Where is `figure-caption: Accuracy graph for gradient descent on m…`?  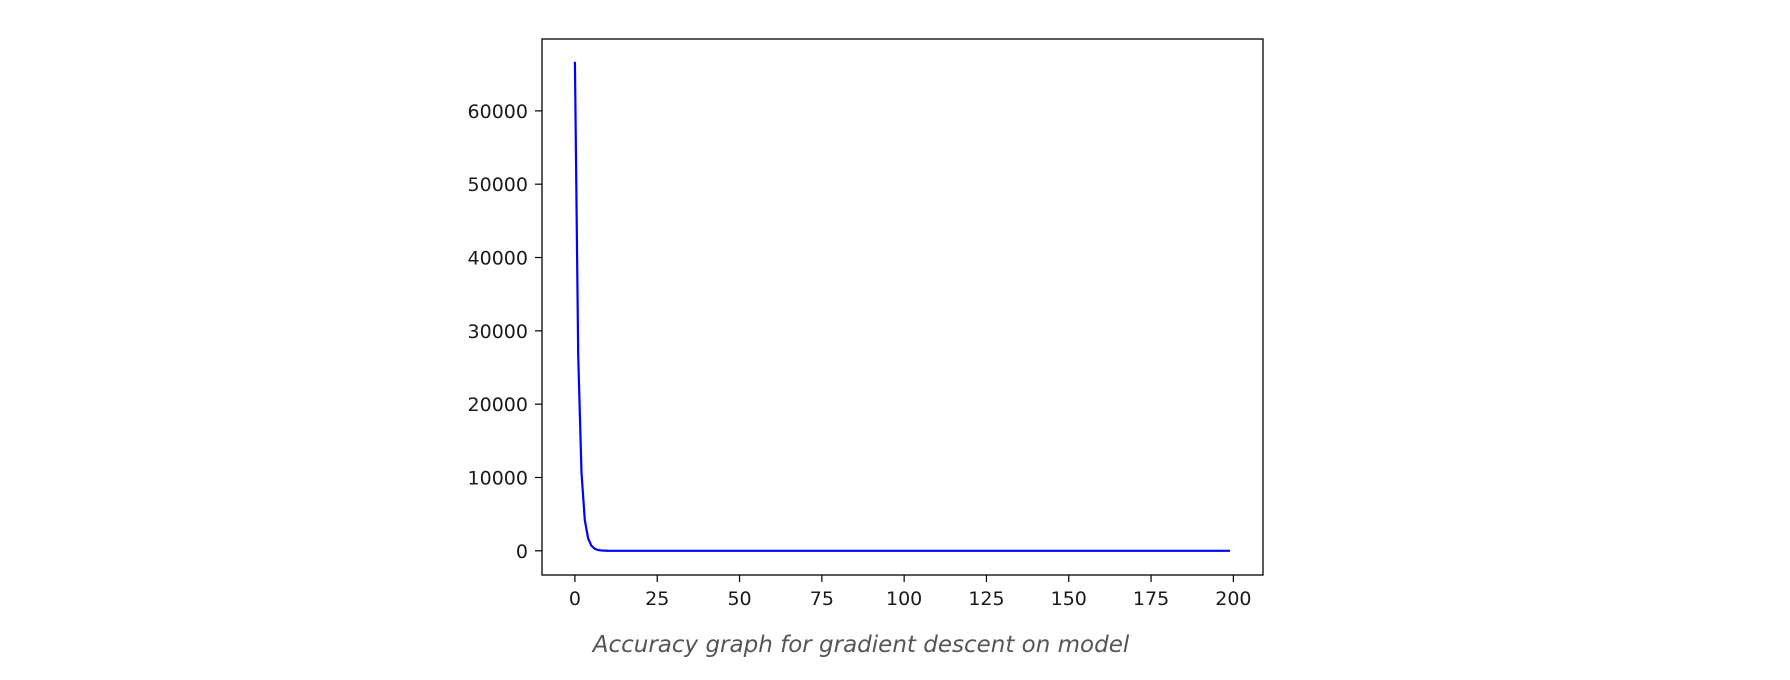
figure-caption: Accuracy graph for gradient descent on m… is located at coordinates (861, 645).